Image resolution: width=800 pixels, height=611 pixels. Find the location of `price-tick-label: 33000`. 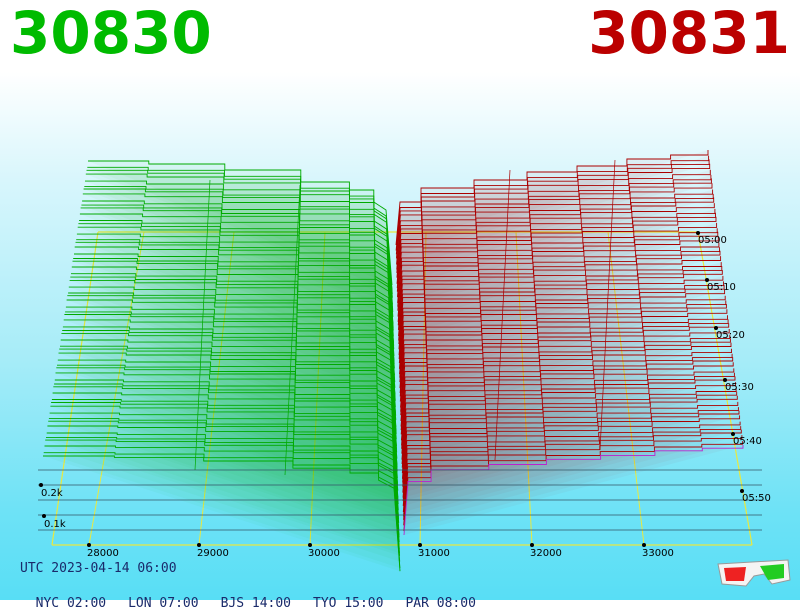

price-tick-label: 33000 is located at coordinates (658, 553).